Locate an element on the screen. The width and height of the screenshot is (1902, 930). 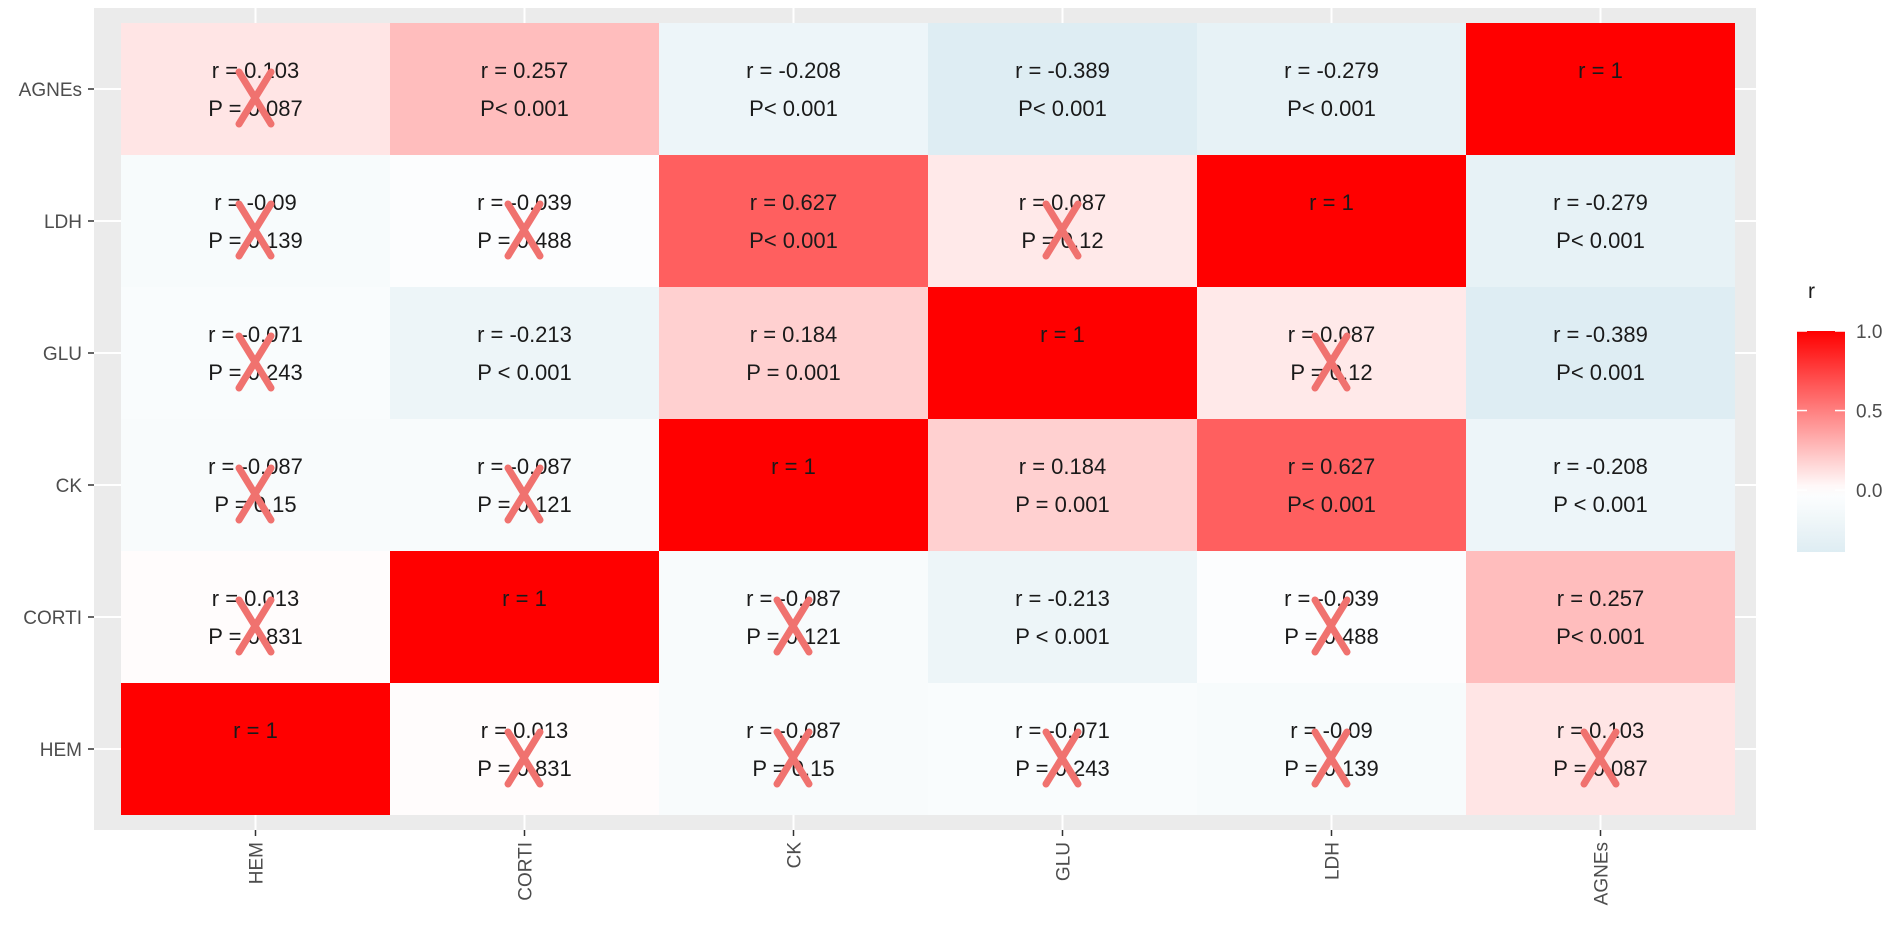
heatmap-cell: r = -0.279 P< 0.001 is located at coordinates (1331, 89).